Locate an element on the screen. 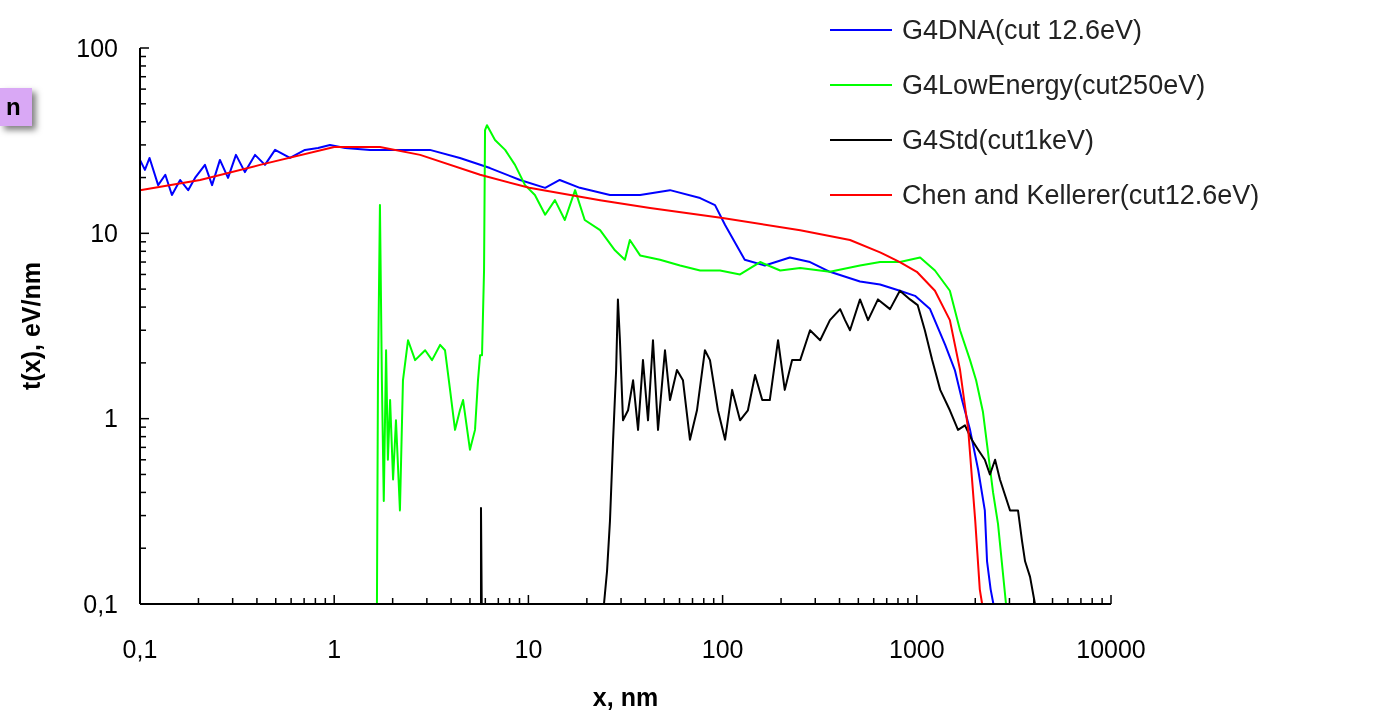  text: n is located at coordinates (13, 107).